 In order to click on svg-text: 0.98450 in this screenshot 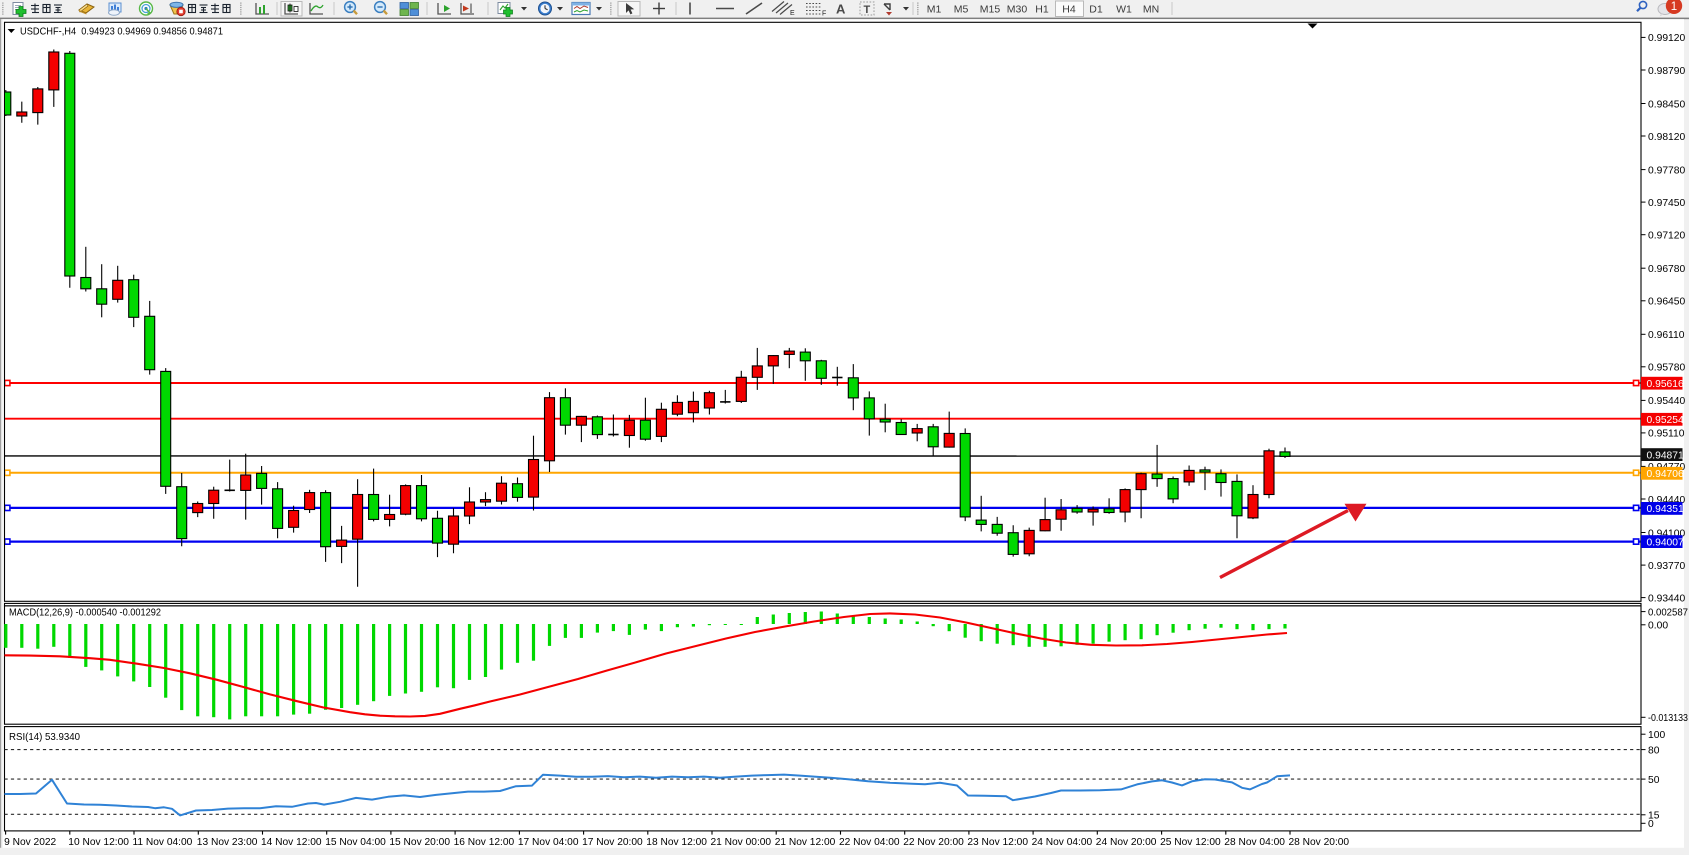, I will do `click(1666, 104)`.